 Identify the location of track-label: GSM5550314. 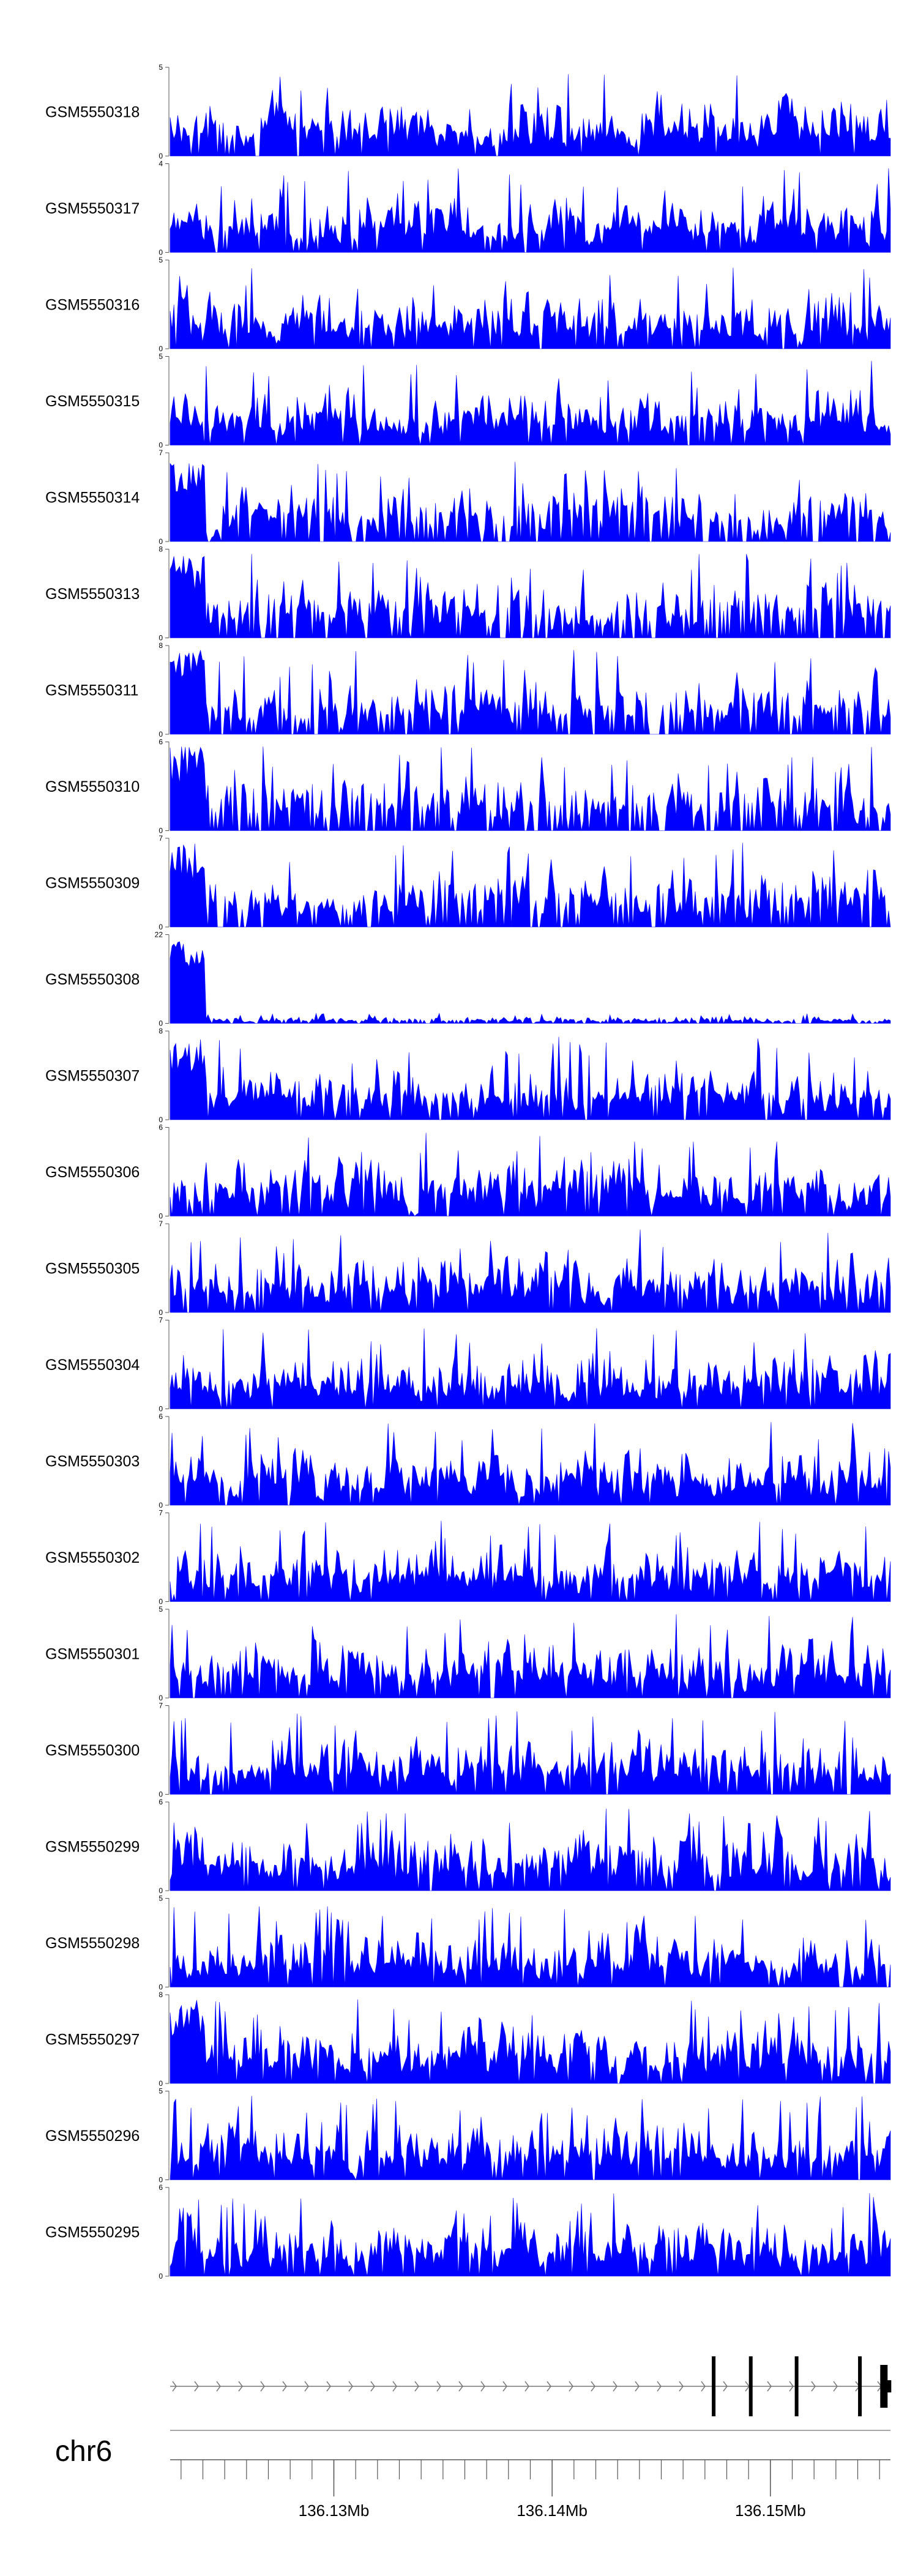
(92, 498).